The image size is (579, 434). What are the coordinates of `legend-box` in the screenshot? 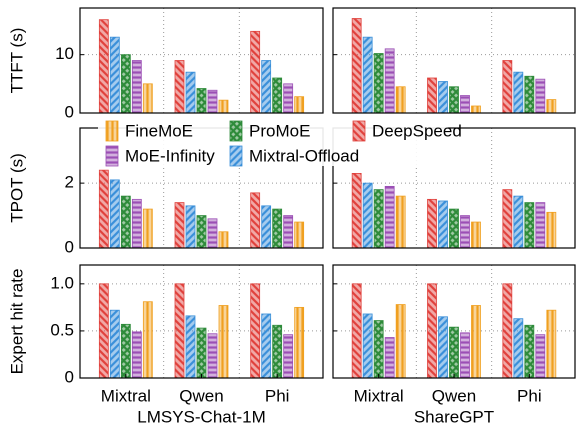 It's located at (273, 142).